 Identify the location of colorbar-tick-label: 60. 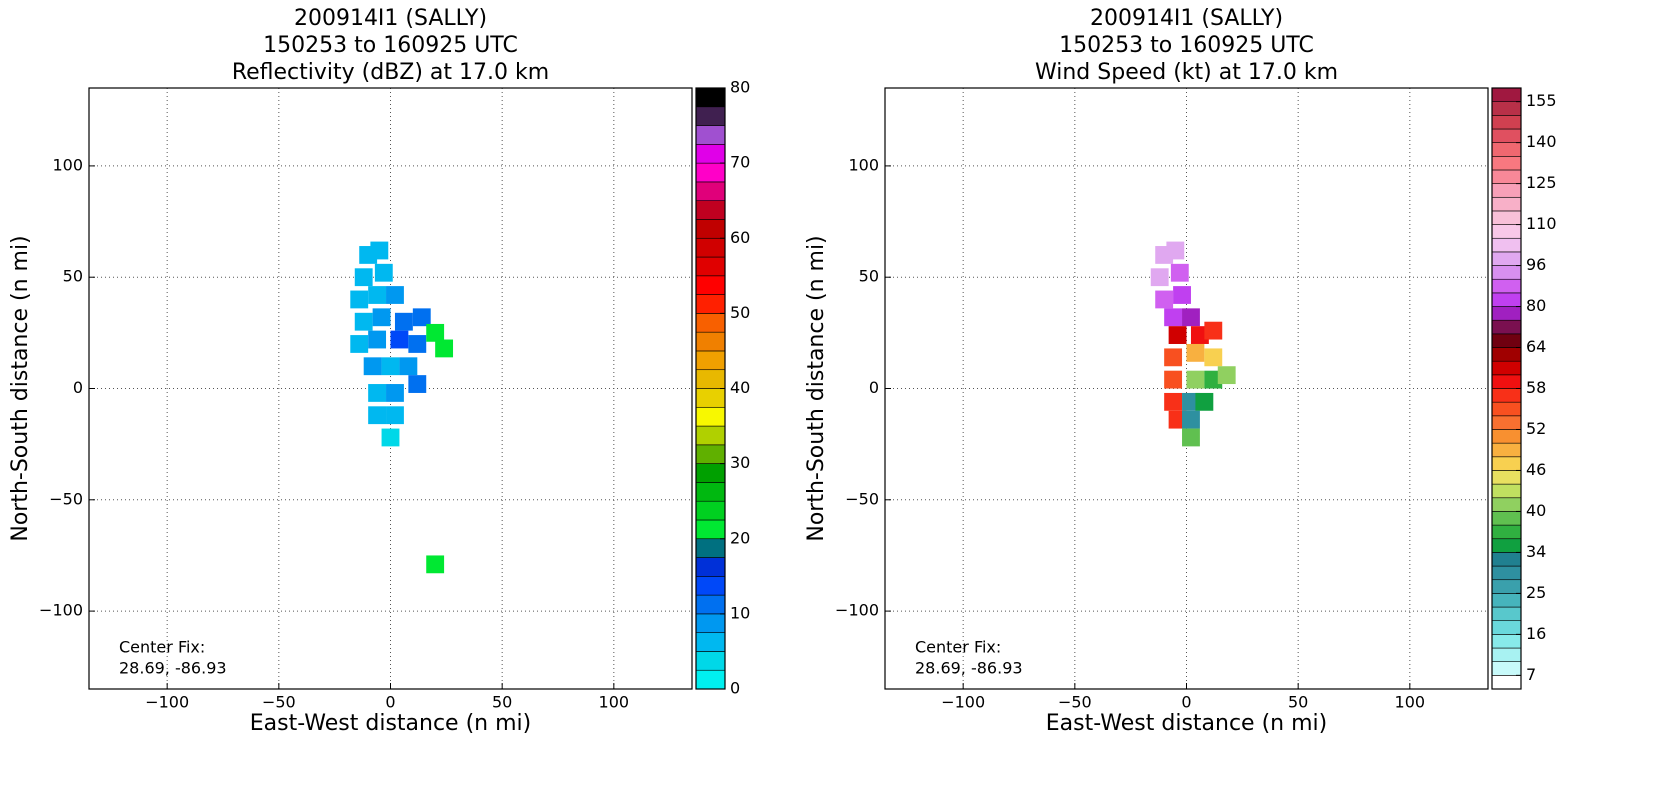
(740, 237).